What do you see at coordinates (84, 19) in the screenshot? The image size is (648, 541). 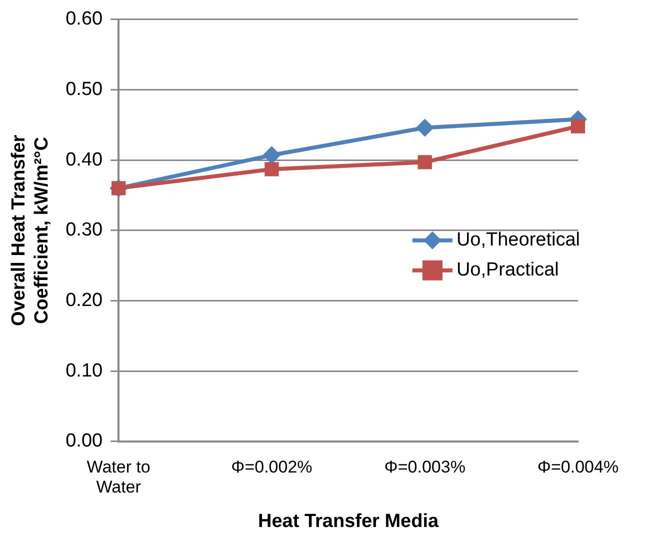 I see `y-tick-label: 0.60` at bounding box center [84, 19].